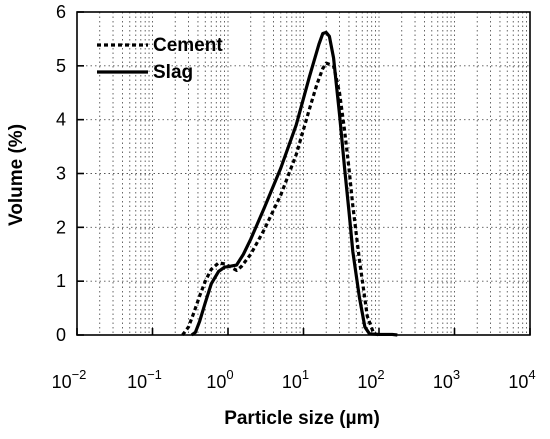  What do you see at coordinates (61, 12) in the screenshot?
I see `y-tick-label: 6` at bounding box center [61, 12].